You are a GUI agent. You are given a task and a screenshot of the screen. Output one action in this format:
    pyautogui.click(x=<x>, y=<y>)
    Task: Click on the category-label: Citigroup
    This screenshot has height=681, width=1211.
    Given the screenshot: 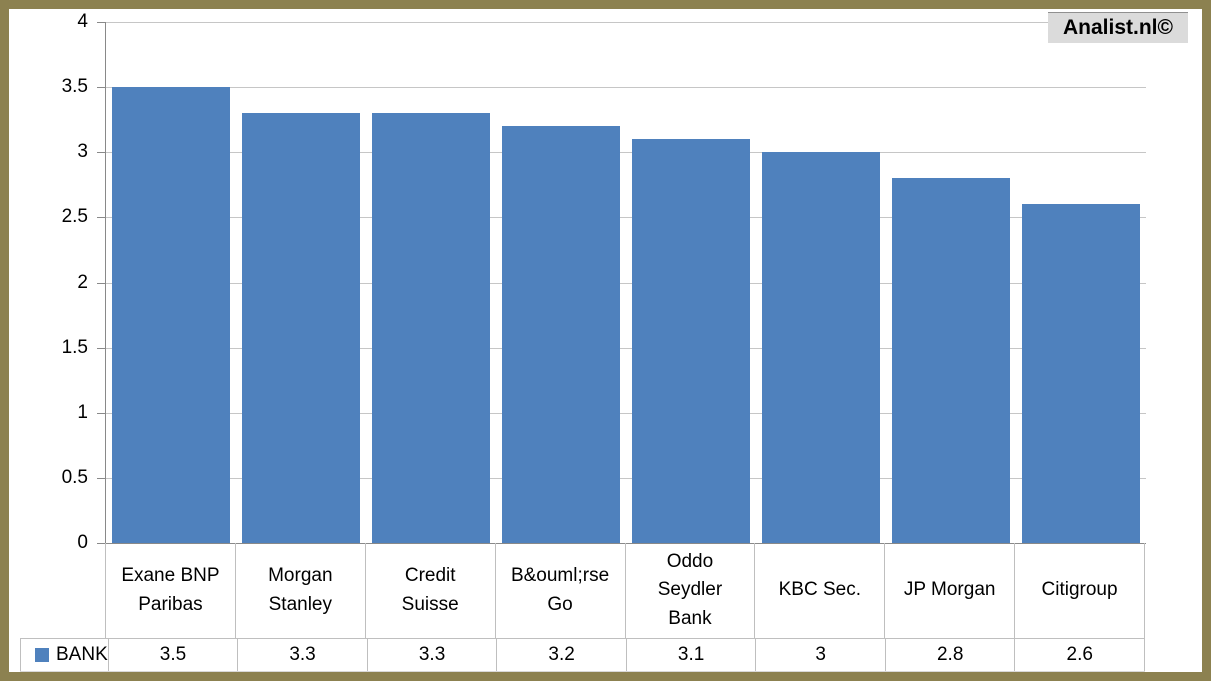 What is the action you would take?
    pyautogui.click(x=1079, y=590)
    